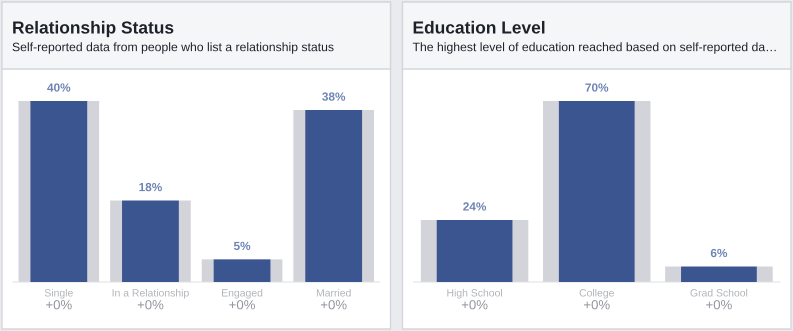  Describe the element at coordinates (333, 292) in the screenshot. I see `x-tick-label: Married` at that location.